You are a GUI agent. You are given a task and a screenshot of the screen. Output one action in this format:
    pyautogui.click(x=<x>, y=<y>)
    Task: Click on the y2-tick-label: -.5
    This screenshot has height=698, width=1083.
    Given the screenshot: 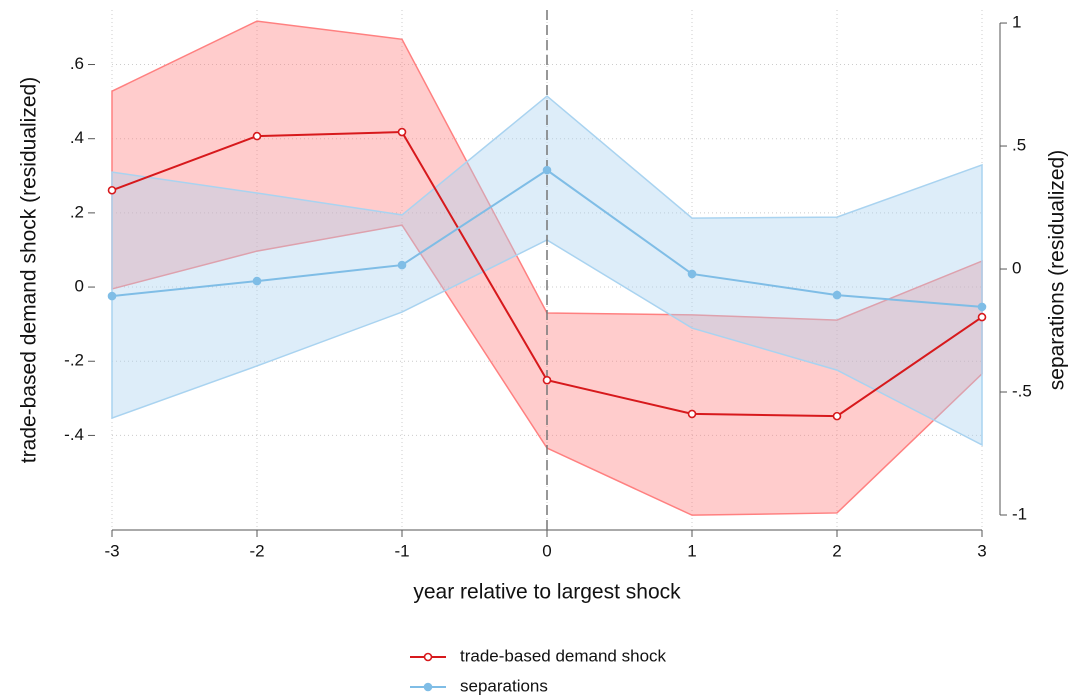 What is the action you would take?
    pyautogui.click(x=1022, y=390)
    